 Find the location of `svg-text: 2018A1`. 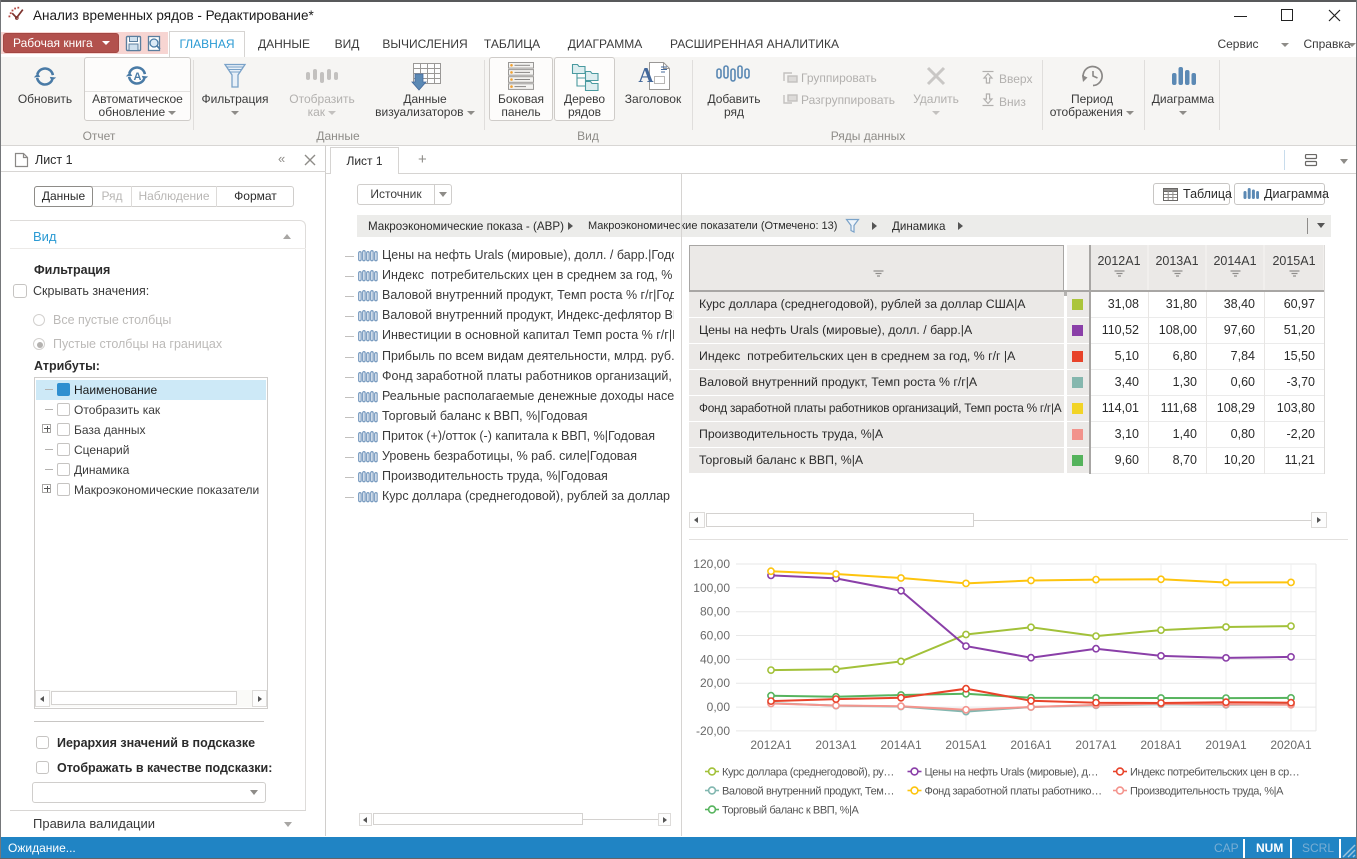

svg-text: 2018A1 is located at coordinates (1161, 745).